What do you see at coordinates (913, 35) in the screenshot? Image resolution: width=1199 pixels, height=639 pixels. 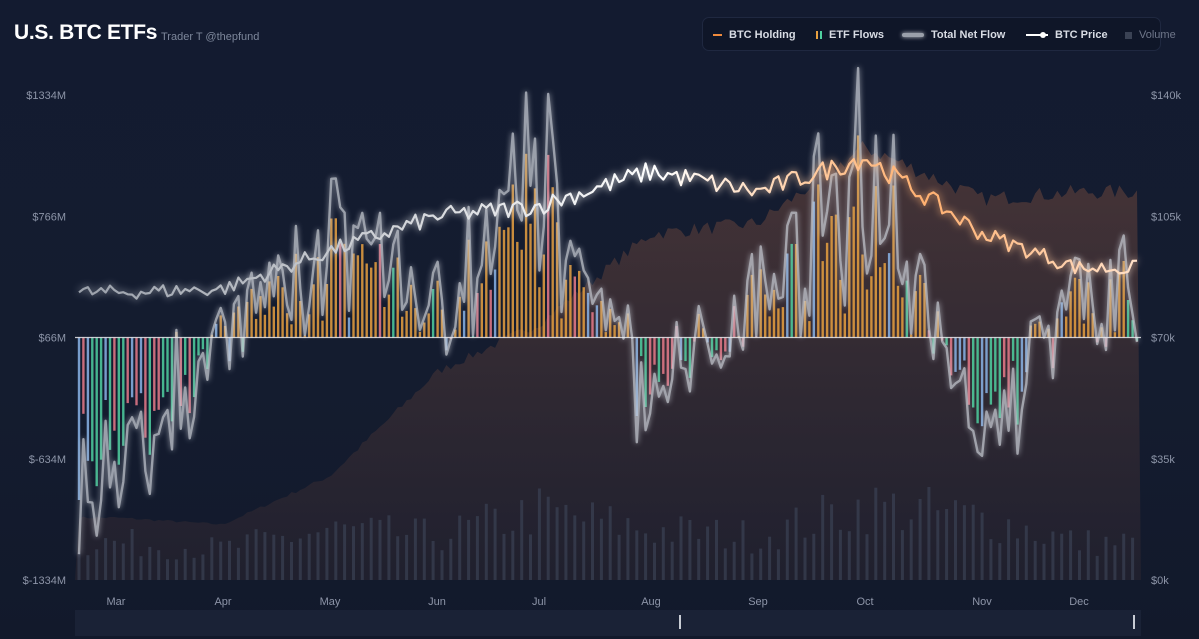 I see `net-flow-swatch-icon` at bounding box center [913, 35].